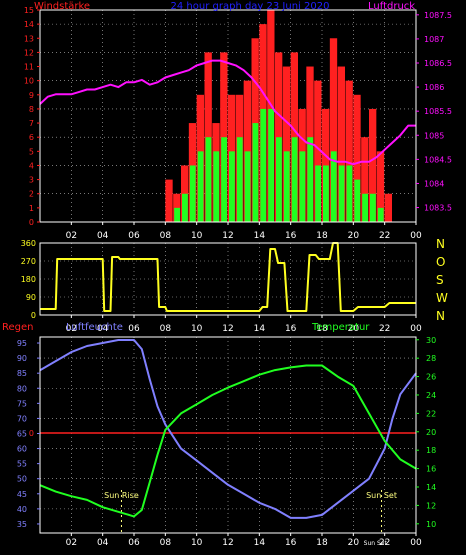  Describe the element at coordinates (431, 413) in the screenshot. I see `temperature-tick-label: 22` at that location.